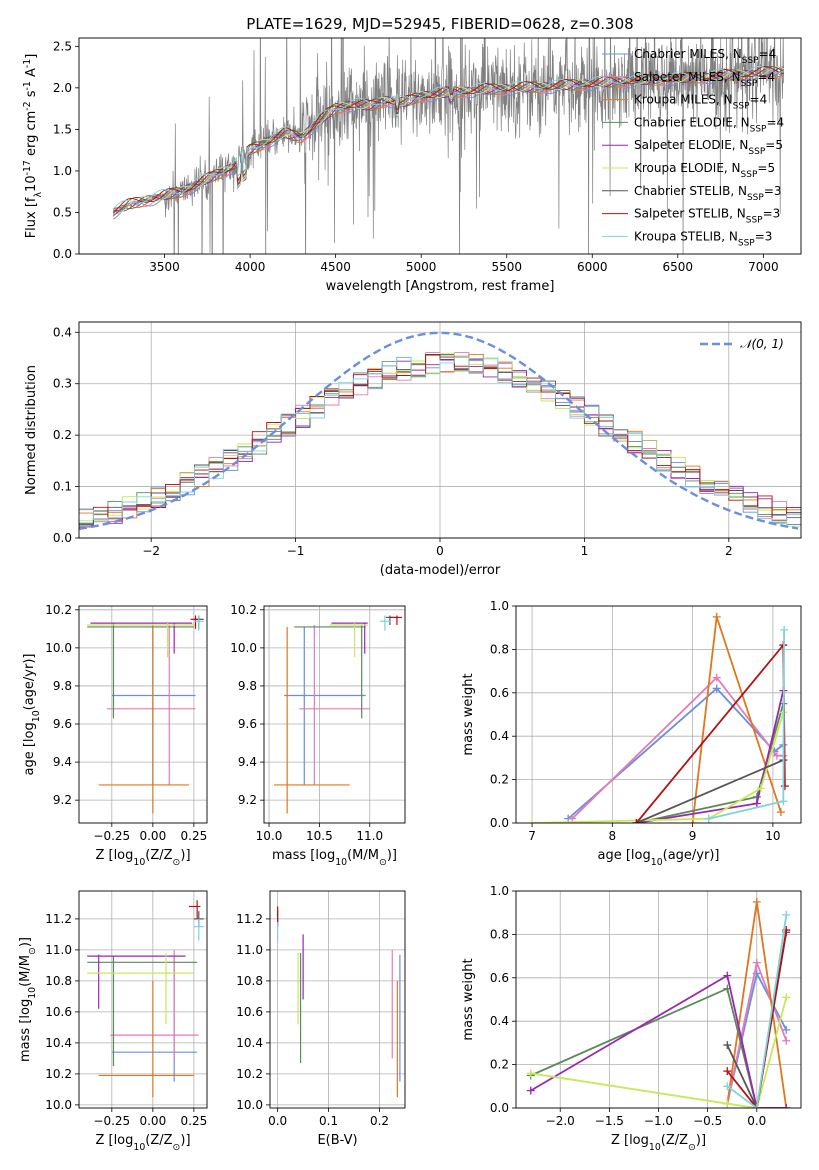  What do you see at coordinates (338, 714) in the screenshot?
I see `plot-area` at bounding box center [338, 714].